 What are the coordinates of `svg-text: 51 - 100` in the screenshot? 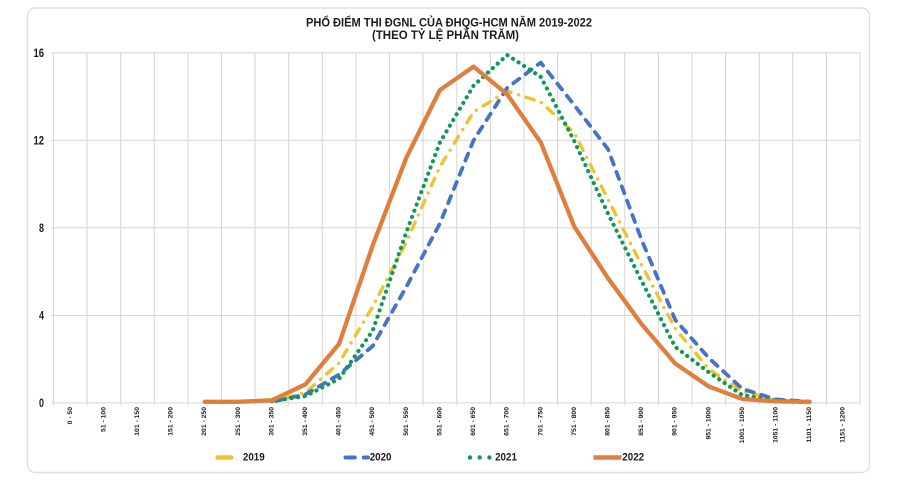 It's located at (103, 419).